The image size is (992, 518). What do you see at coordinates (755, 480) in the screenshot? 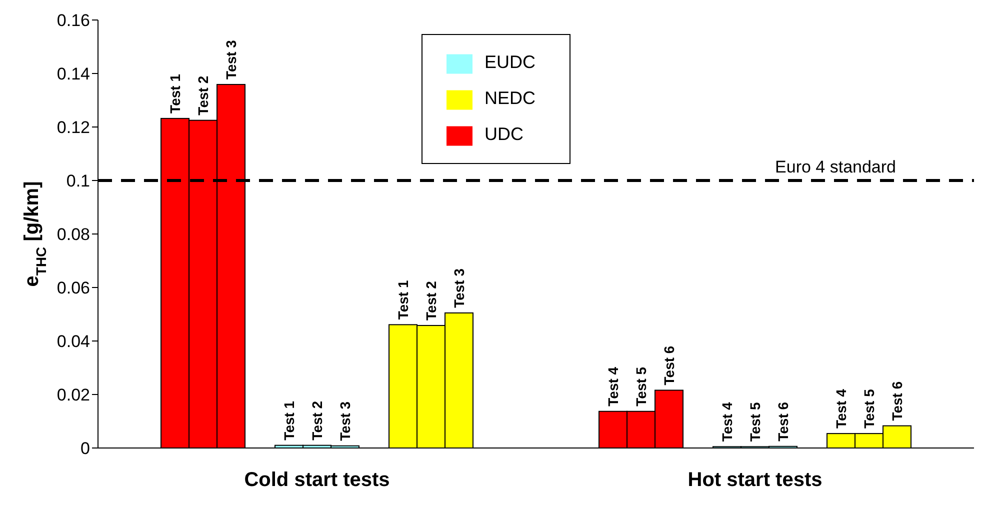
I see `x-tick-label: Hot start tests` at bounding box center [755, 480].